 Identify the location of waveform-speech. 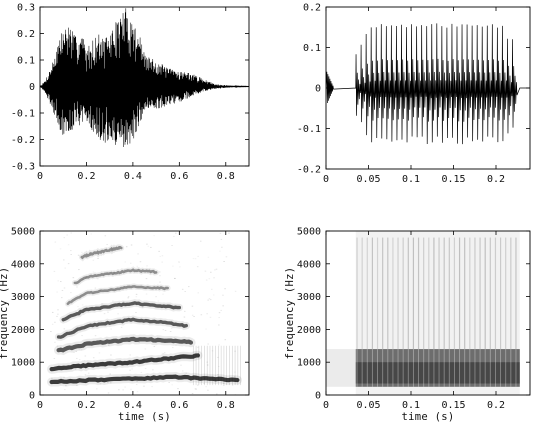
(144, 78).